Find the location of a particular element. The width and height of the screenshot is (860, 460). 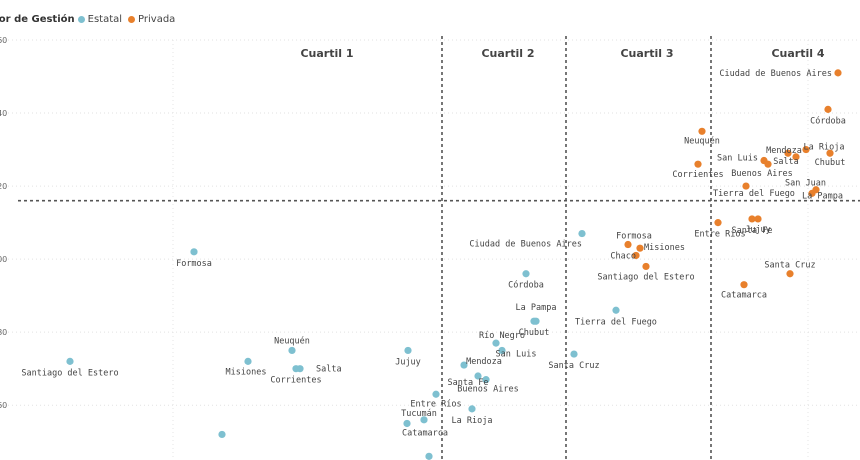

y-tick-label: 560 is located at coordinates (3, 40).